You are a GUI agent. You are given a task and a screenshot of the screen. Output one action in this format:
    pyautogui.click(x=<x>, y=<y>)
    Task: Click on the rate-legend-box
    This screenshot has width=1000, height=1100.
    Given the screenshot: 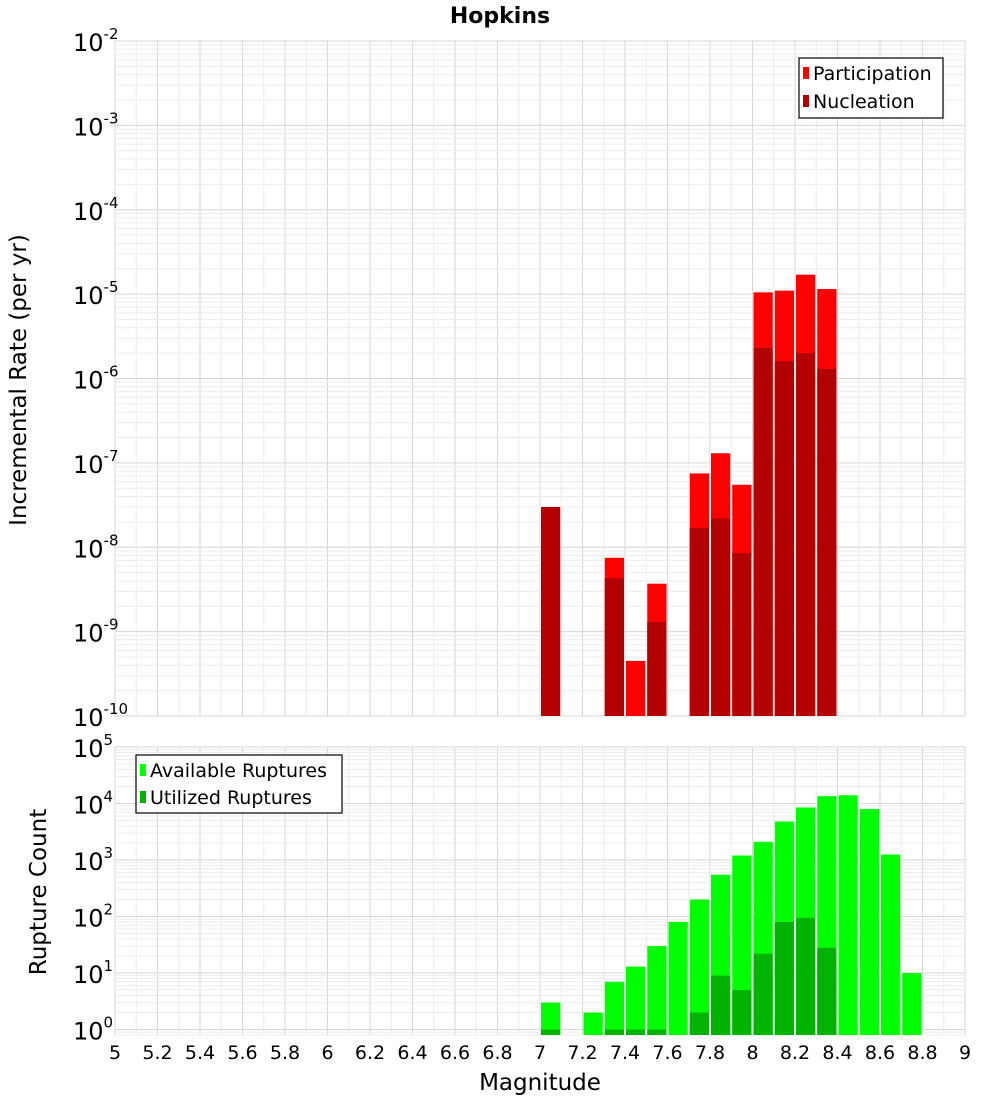 What is the action you would take?
    pyautogui.click(x=871, y=88)
    